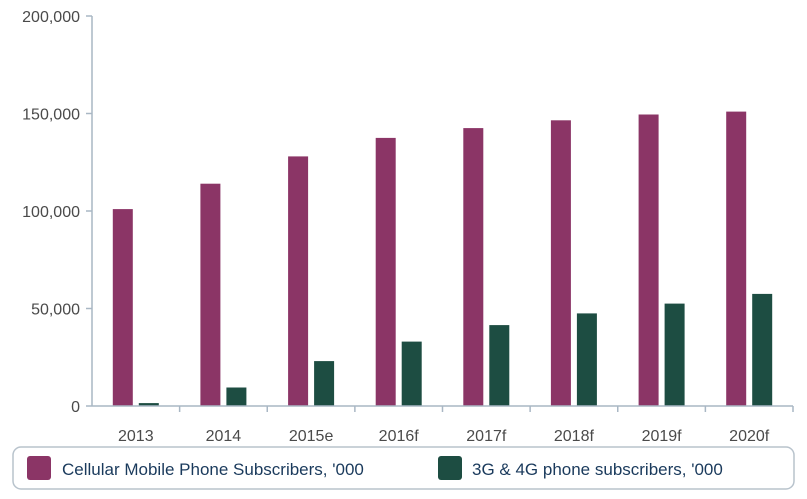  Describe the element at coordinates (444, 425) in the screenshot. I see `x-ticks-group: 2013 2014 2015e 2016f 2017f 2018f 2019f 2020f` at that location.